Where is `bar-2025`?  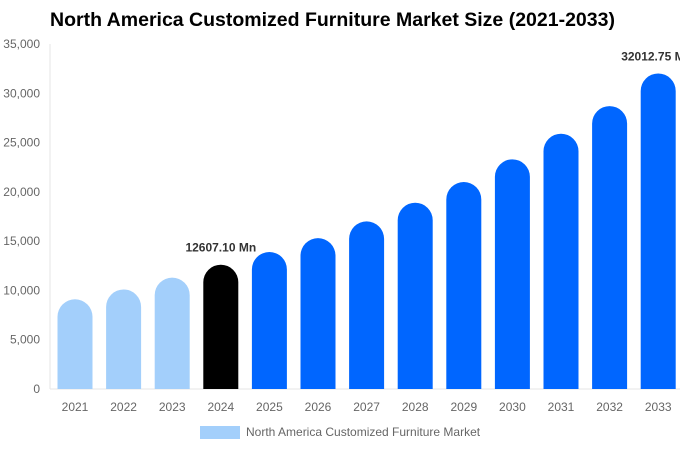 bar-2025 is located at coordinates (269, 320).